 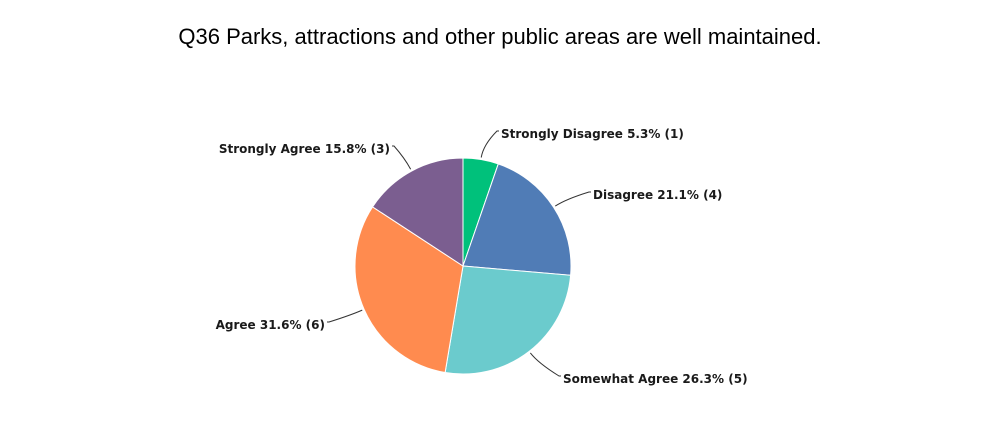 What do you see at coordinates (655, 379) in the screenshot?
I see `slice-label: Somewhat Agree 26.3% (5)` at bounding box center [655, 379].